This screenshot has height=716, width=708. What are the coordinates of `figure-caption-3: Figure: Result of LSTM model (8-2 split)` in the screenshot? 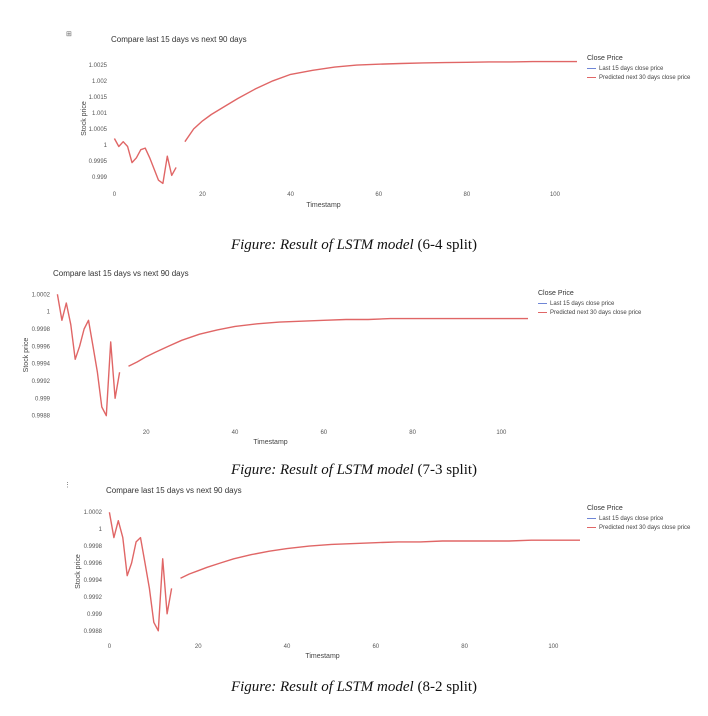 It's located at (354, 687).